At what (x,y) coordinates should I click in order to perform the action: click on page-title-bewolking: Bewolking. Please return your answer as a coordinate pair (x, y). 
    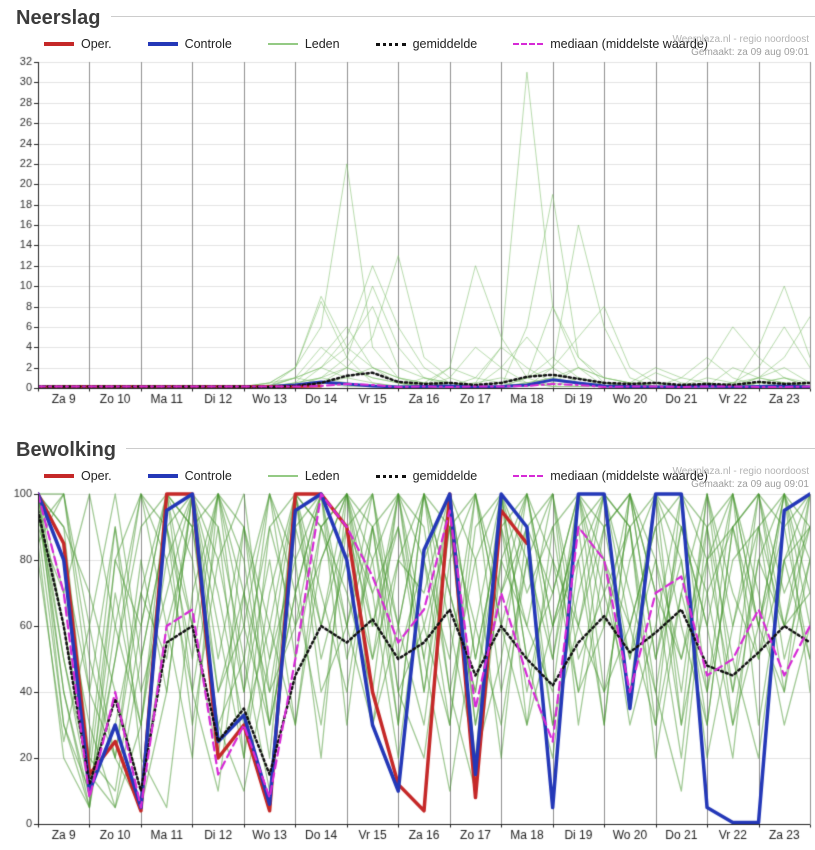
    Looking at the image, I should click on (66, 450).